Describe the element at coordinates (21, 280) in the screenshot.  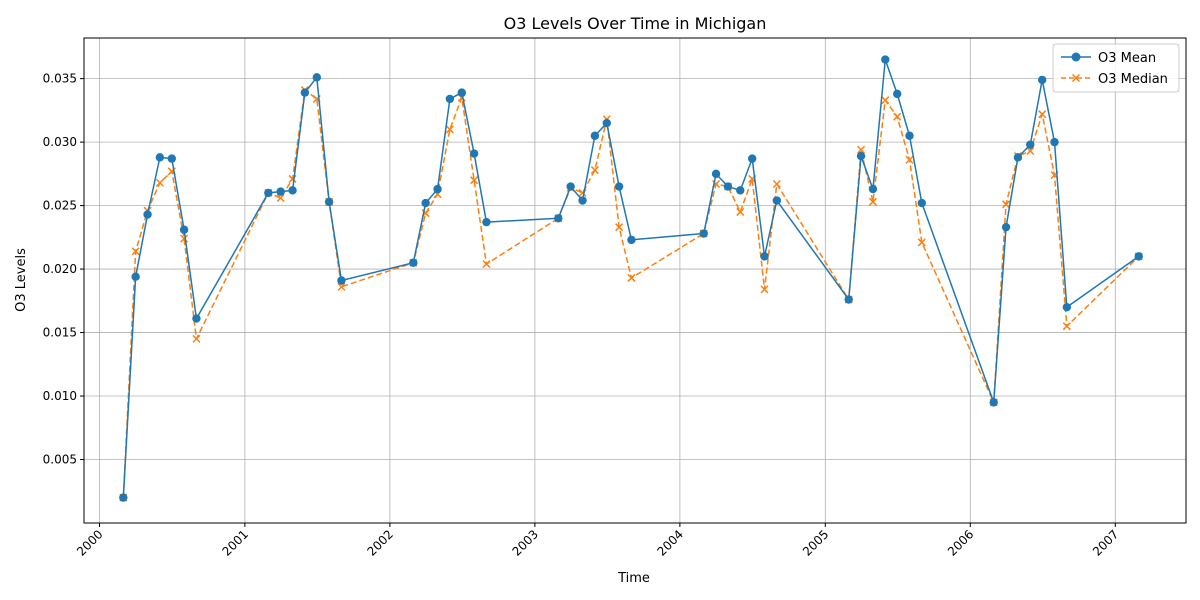
I see `y-axis-title: O3 Levels` at that location.